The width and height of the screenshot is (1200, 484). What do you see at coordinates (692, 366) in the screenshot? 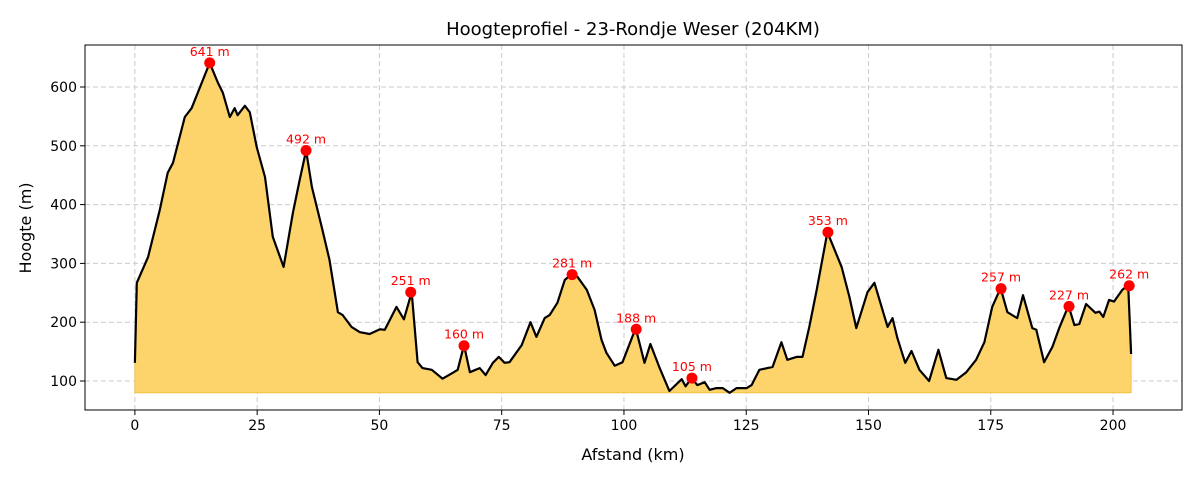
I see `peak-label: 105 m` at bounding box center [692, 366].